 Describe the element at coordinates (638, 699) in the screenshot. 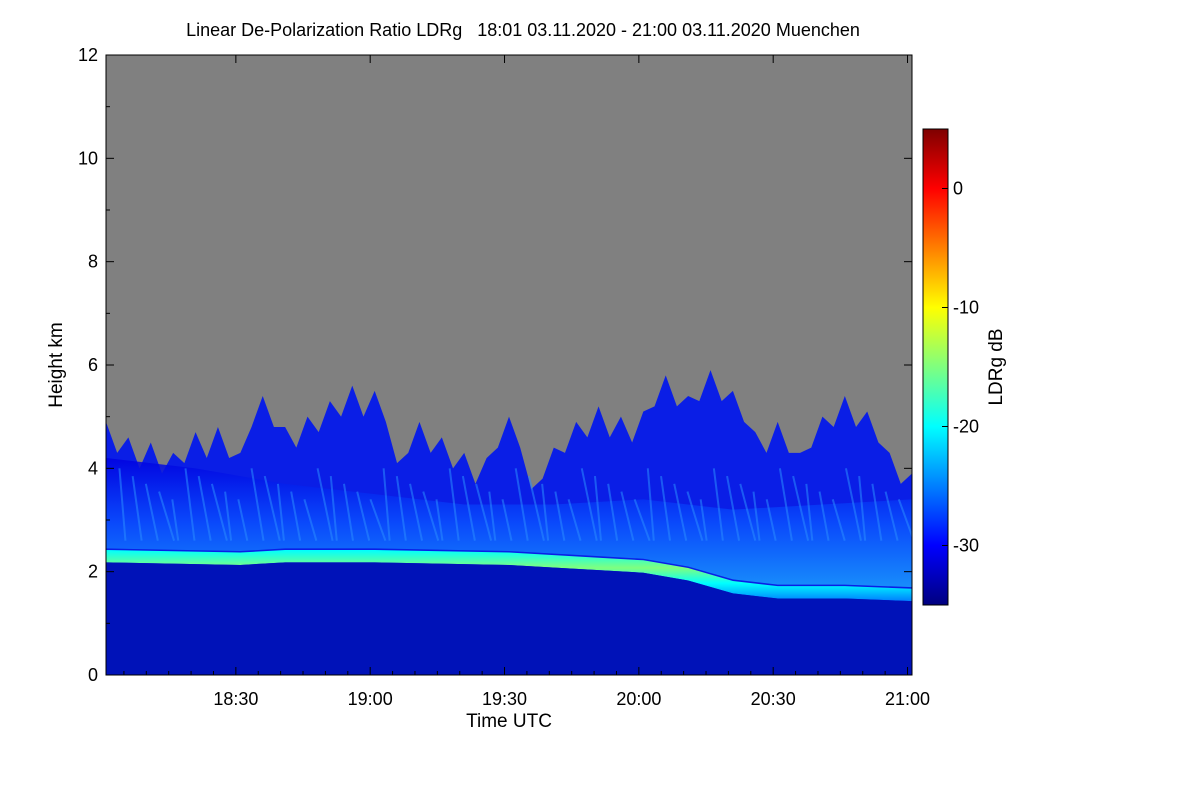

I see `x-tick-label: 20:00` at that location.